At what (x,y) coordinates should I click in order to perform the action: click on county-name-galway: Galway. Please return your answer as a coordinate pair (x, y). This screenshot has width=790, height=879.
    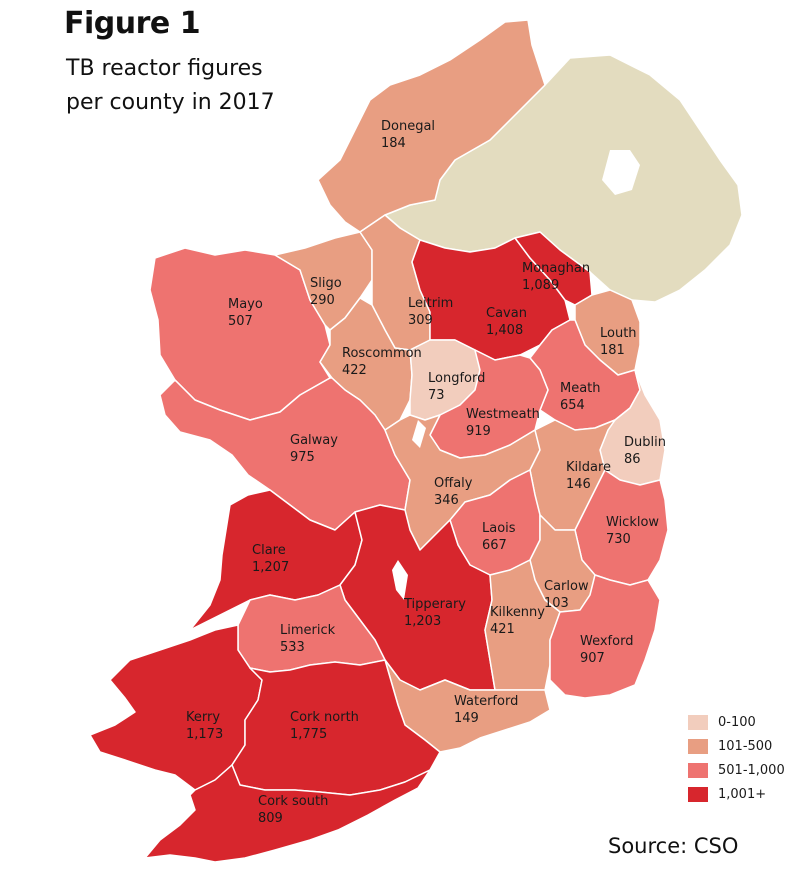
    Looking at the image, I should click on (314, 440).